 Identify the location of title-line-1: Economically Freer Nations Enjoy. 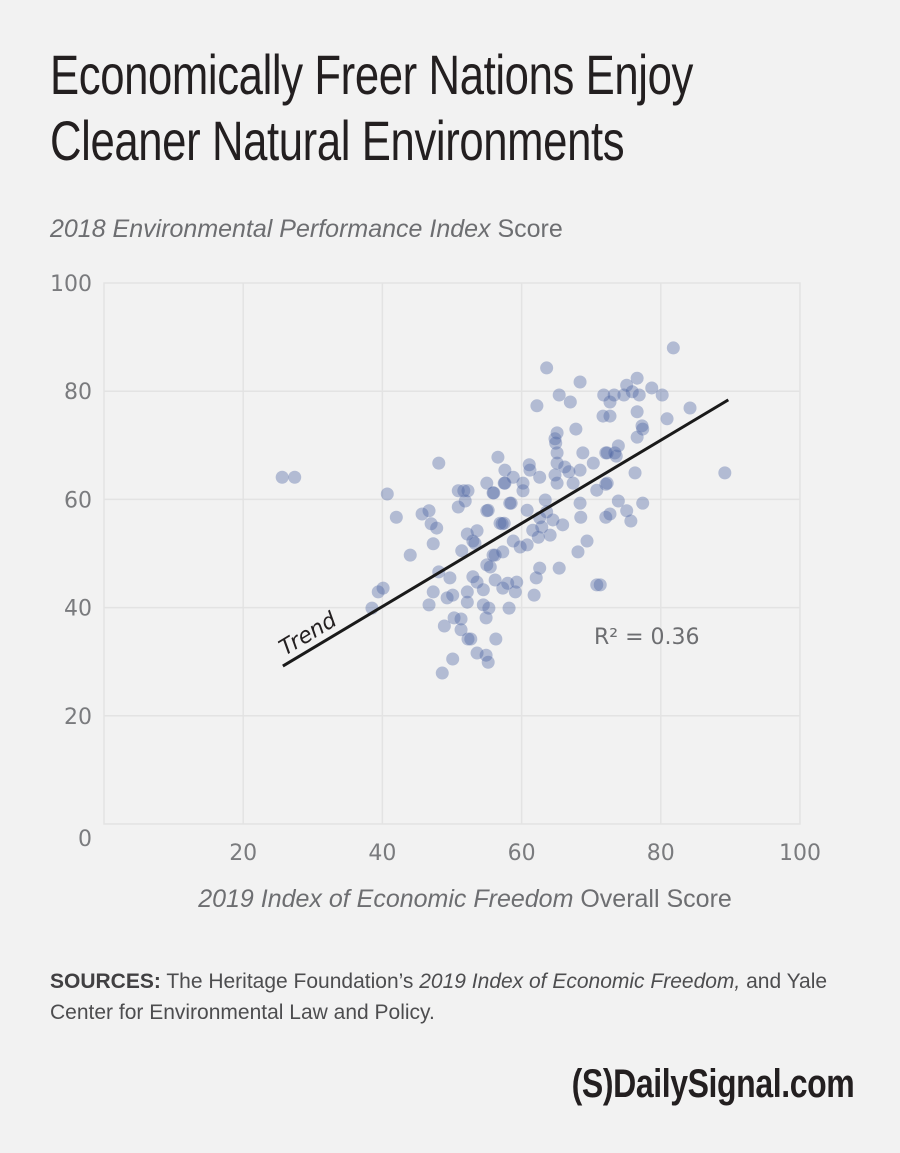
(371, 74).